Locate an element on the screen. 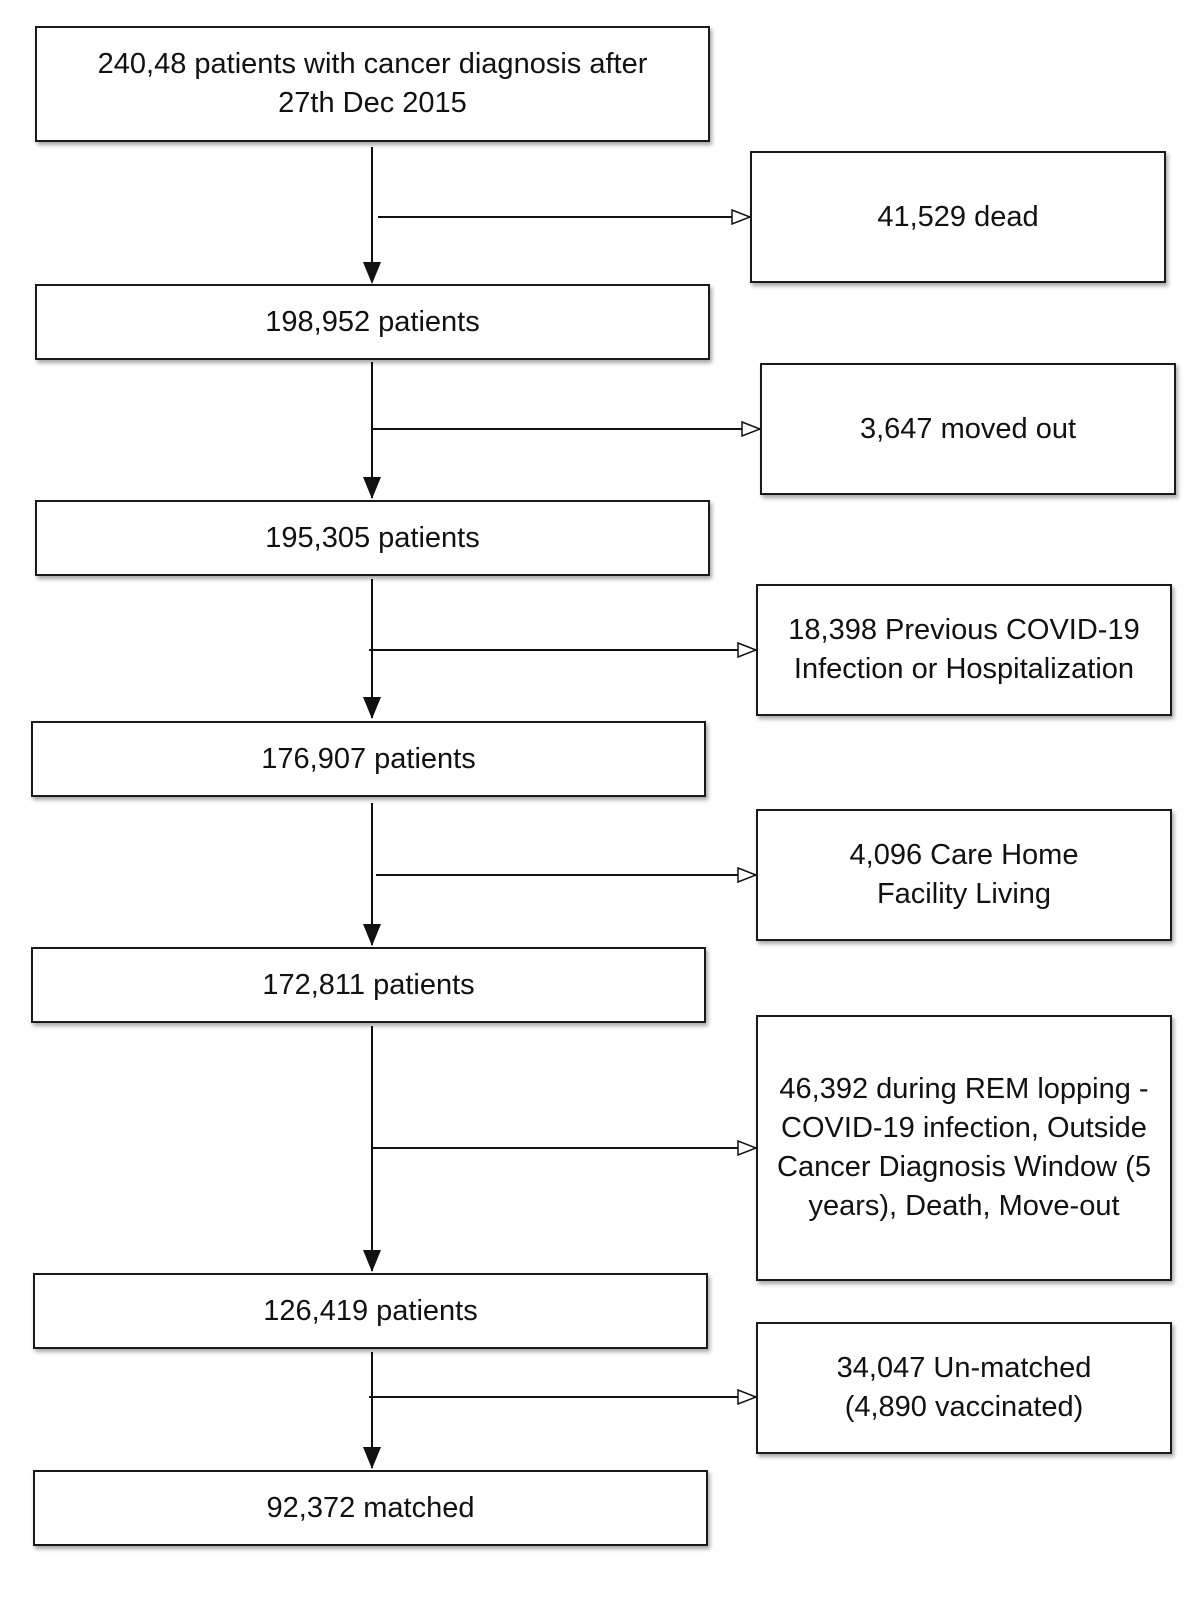 This screenshot has height=1600, width=1200. matched-box: 92,372 matched is located at coordinates (370, 1508).